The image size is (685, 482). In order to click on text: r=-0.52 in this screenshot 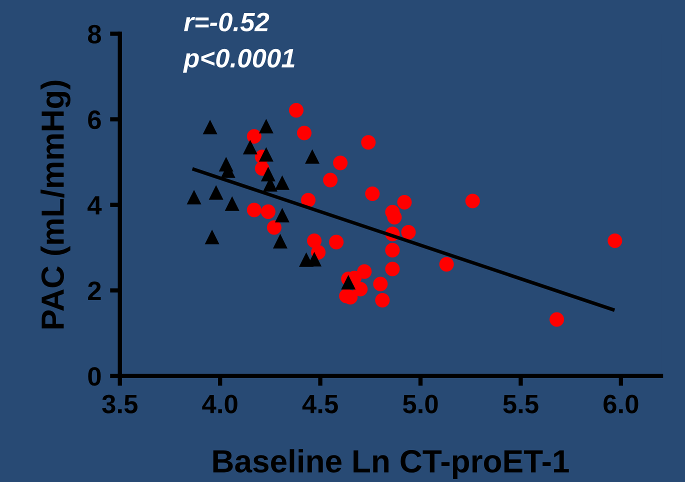, I will do `click(227, 22)`.